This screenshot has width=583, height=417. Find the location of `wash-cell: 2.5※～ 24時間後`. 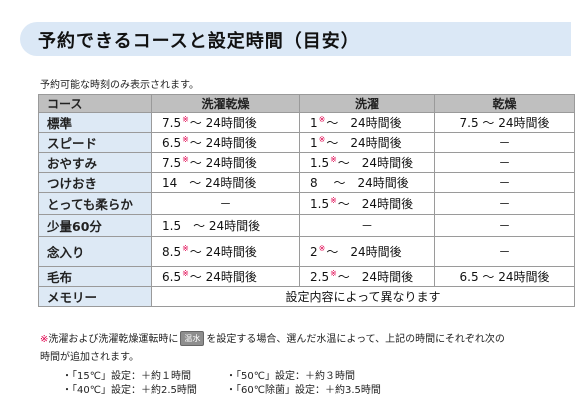

wash-cell: 2.5※～ 24時間後 is located at coordinates (367, 276).